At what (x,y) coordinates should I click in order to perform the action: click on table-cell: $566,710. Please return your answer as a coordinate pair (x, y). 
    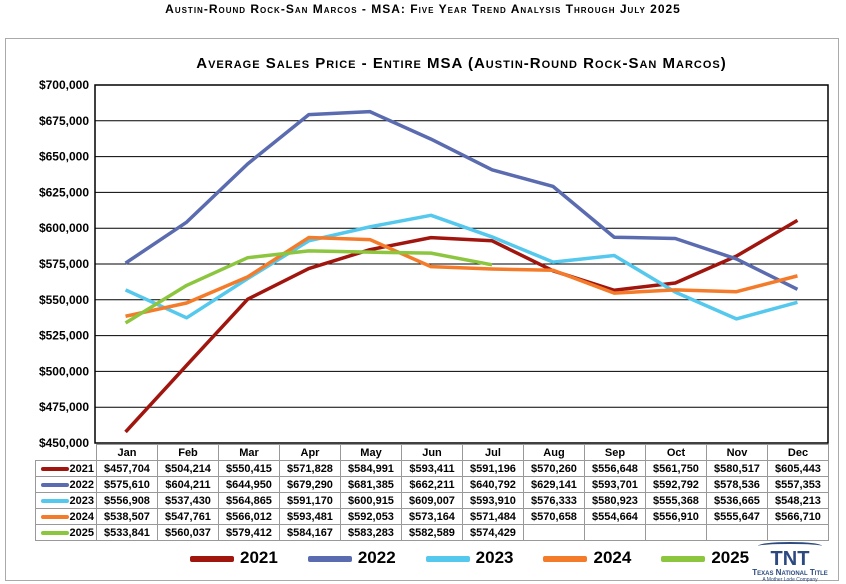
    Looking at the image, I should click on (798, 516).